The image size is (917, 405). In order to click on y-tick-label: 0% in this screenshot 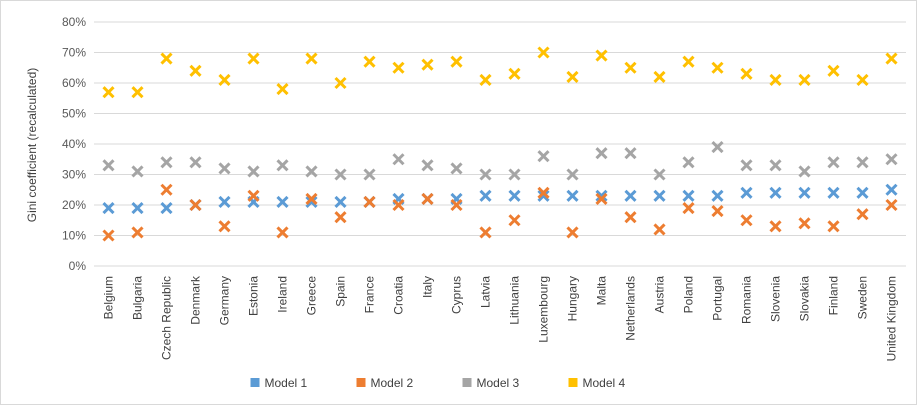, I will do `click(78, 266)`.